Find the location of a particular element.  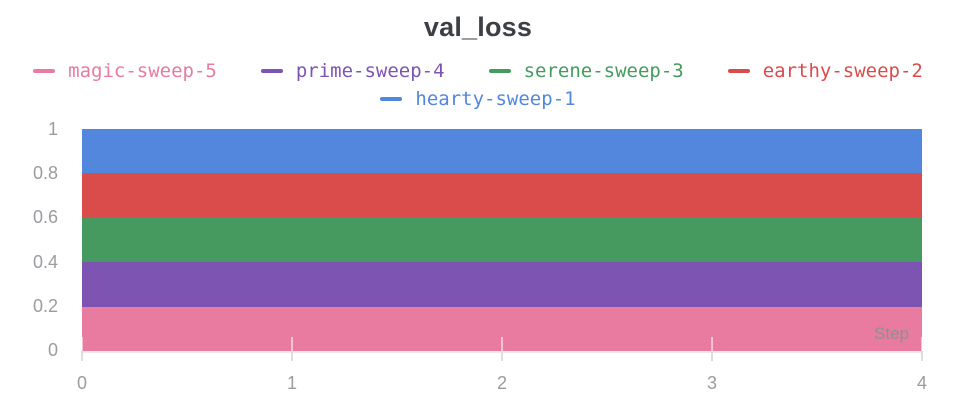

legend-row: hearty-sweep-1 is located at coordinates (478, 99).